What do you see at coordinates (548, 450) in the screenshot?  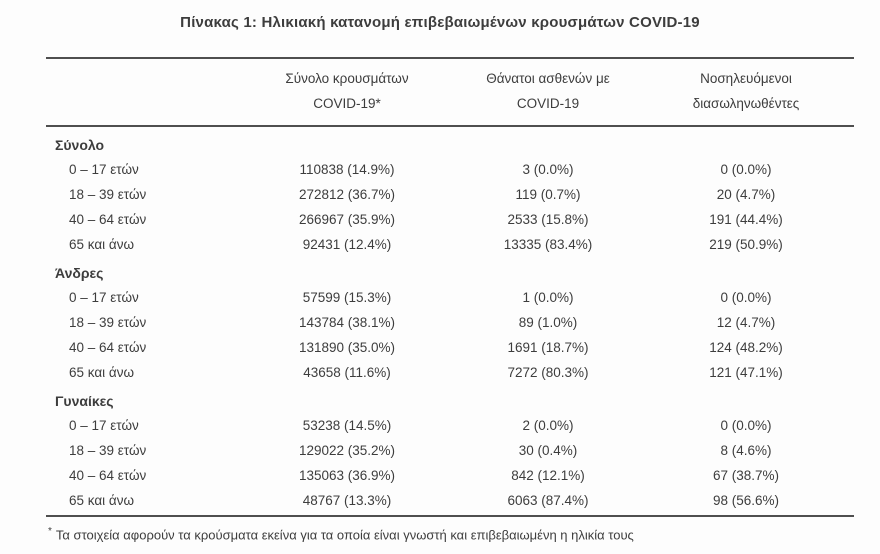 I see `deaths-value: 30 (0.4%)` at bounding box center [548, 450].